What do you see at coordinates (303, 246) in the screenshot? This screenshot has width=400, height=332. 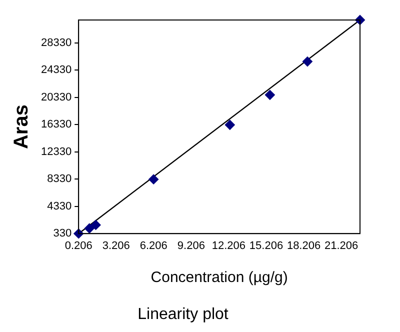 I see `x-tick-label: 18.206` at bounding box center [303, 246].